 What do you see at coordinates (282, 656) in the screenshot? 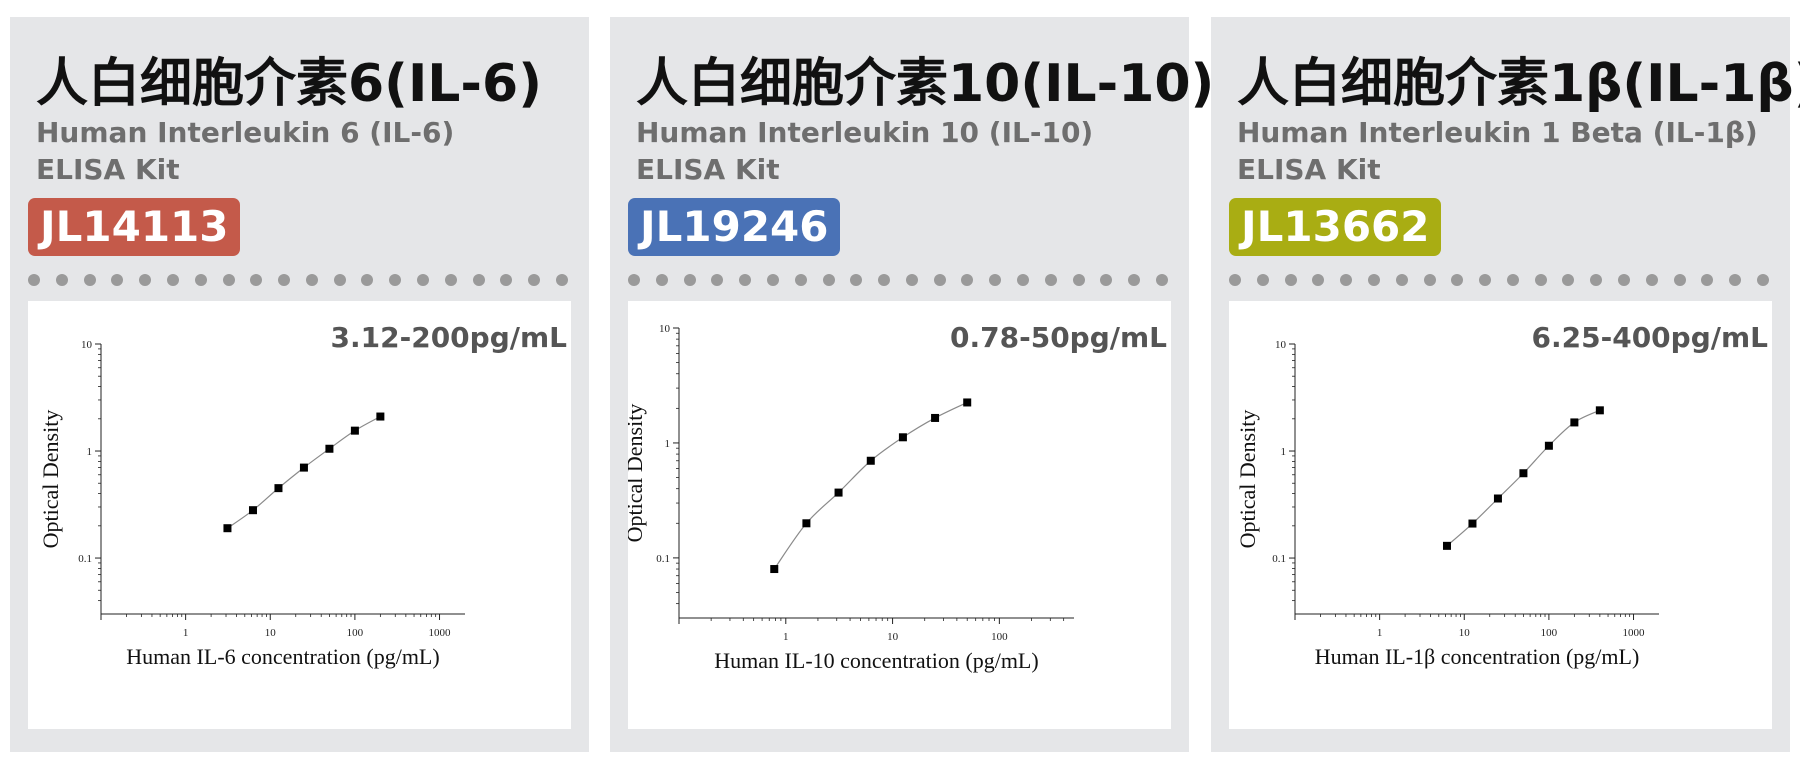
I see `x-axis-label: Human IL-6 concentration (pg/mL)` at bounding box center [282, 656].